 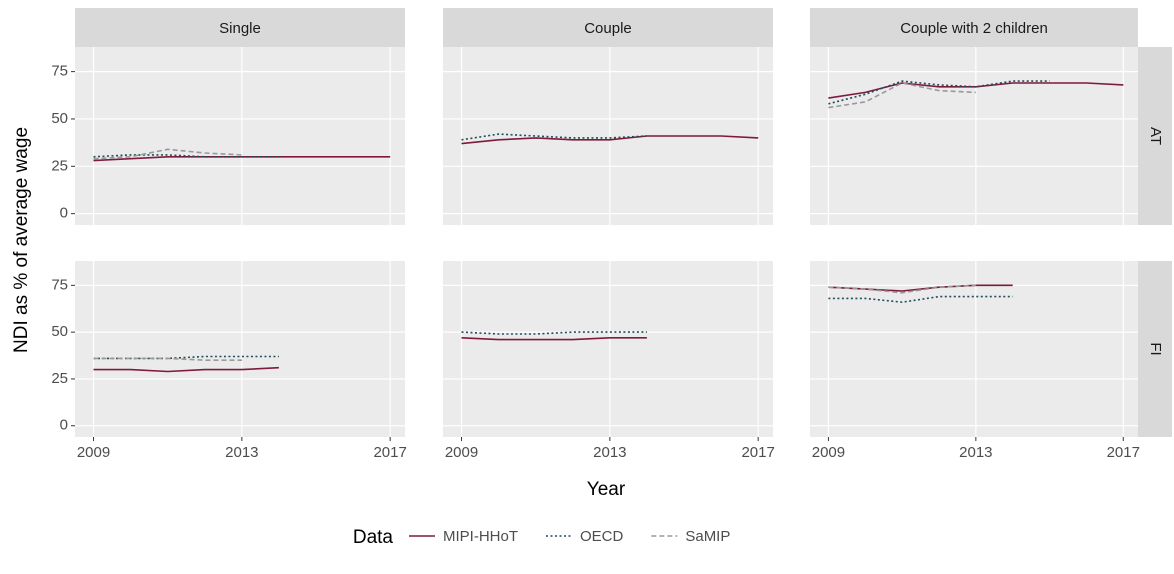 I want to click on facet-label: Single, so click(x=240, y=28).